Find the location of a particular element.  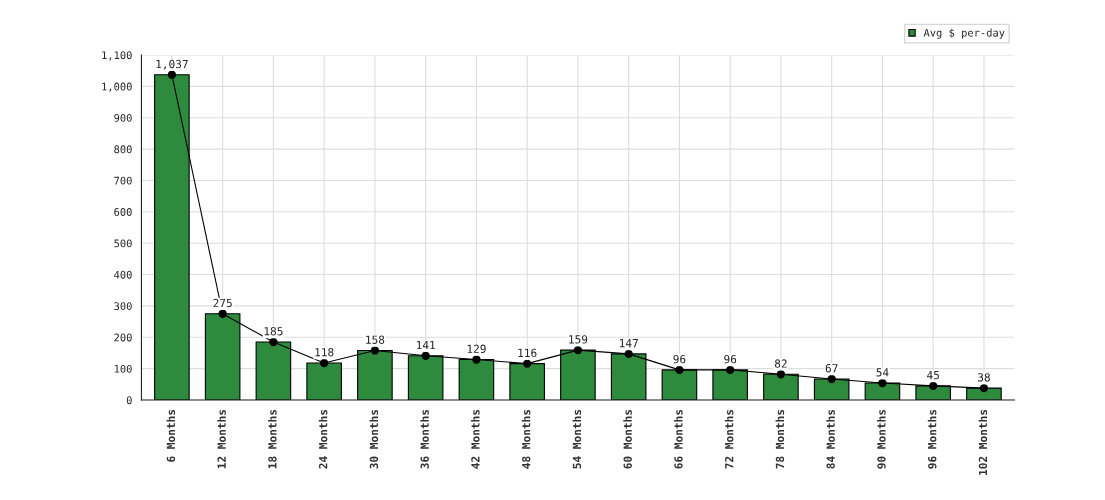

x-tick-label: 36 Months is located at coordinates (424, 439).